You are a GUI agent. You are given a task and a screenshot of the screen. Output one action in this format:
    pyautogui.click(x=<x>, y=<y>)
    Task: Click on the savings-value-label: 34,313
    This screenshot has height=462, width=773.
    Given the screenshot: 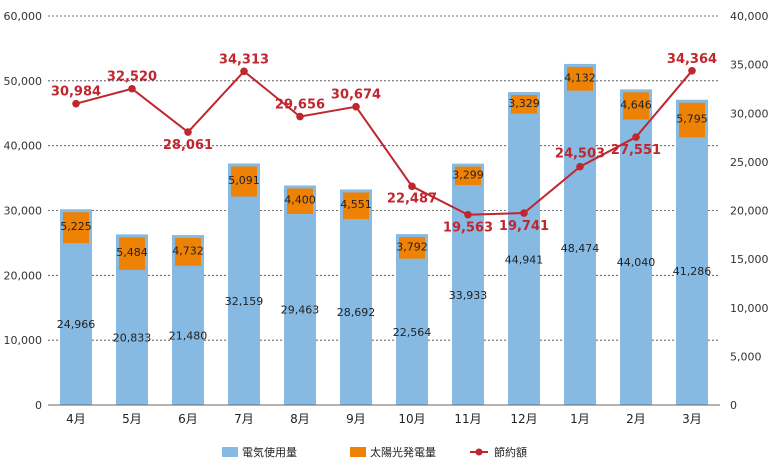 What is the action you would take?
    pyautogui.click(x=244, y=59)
    